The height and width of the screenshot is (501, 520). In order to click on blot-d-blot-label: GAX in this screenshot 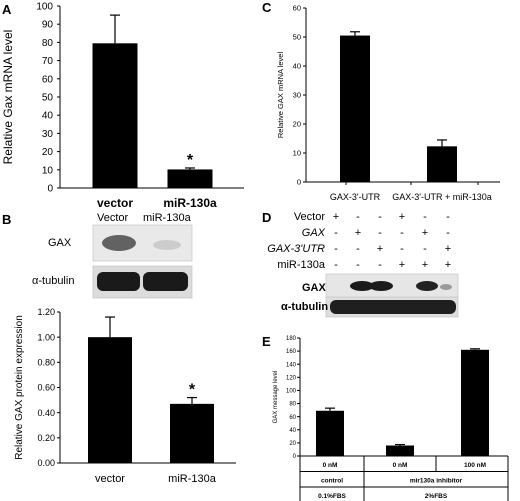, I will do `click(314, 288)`.